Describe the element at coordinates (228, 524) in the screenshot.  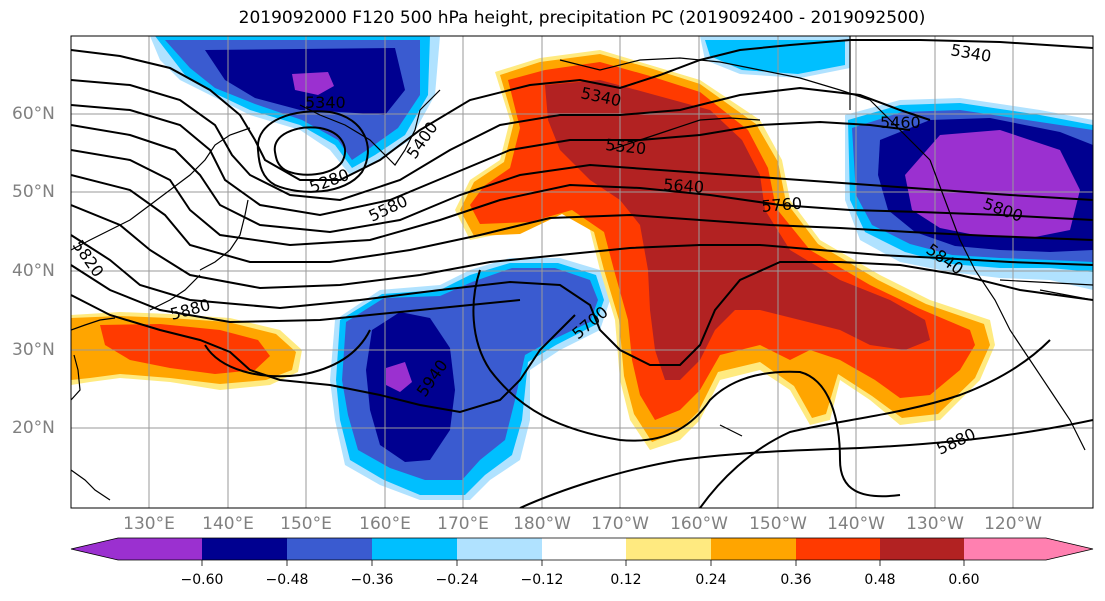
I see `lon-label: 140°E` at that location.